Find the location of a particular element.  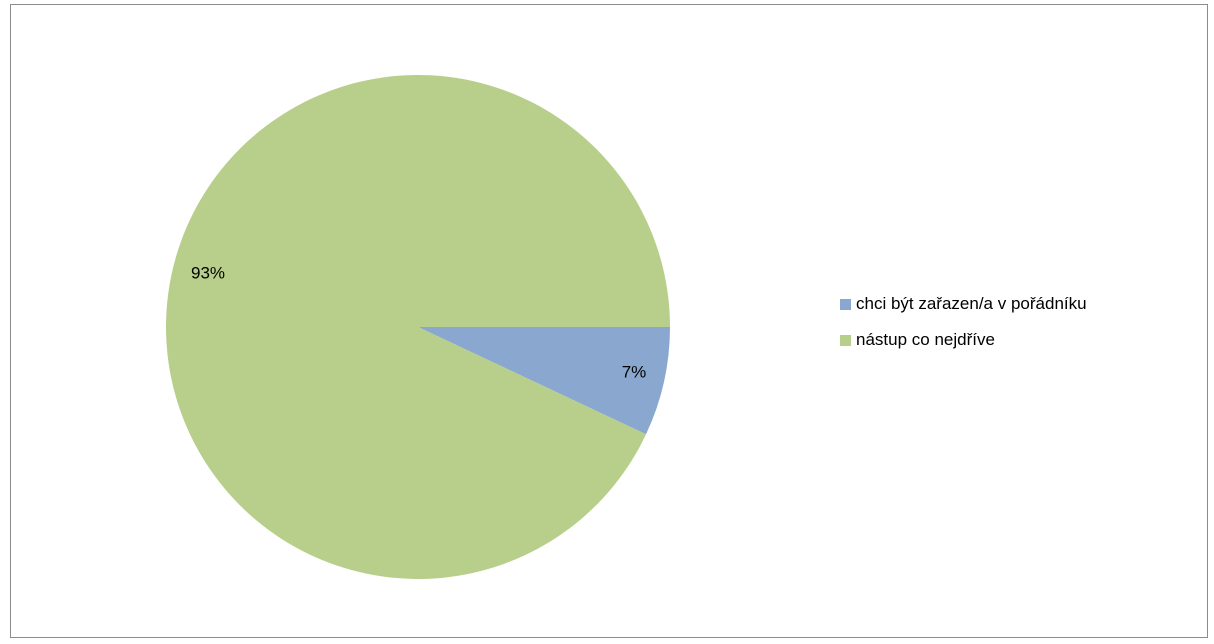

legend-item-1: nástup co nejdříve is located at coordinates (963, 340).